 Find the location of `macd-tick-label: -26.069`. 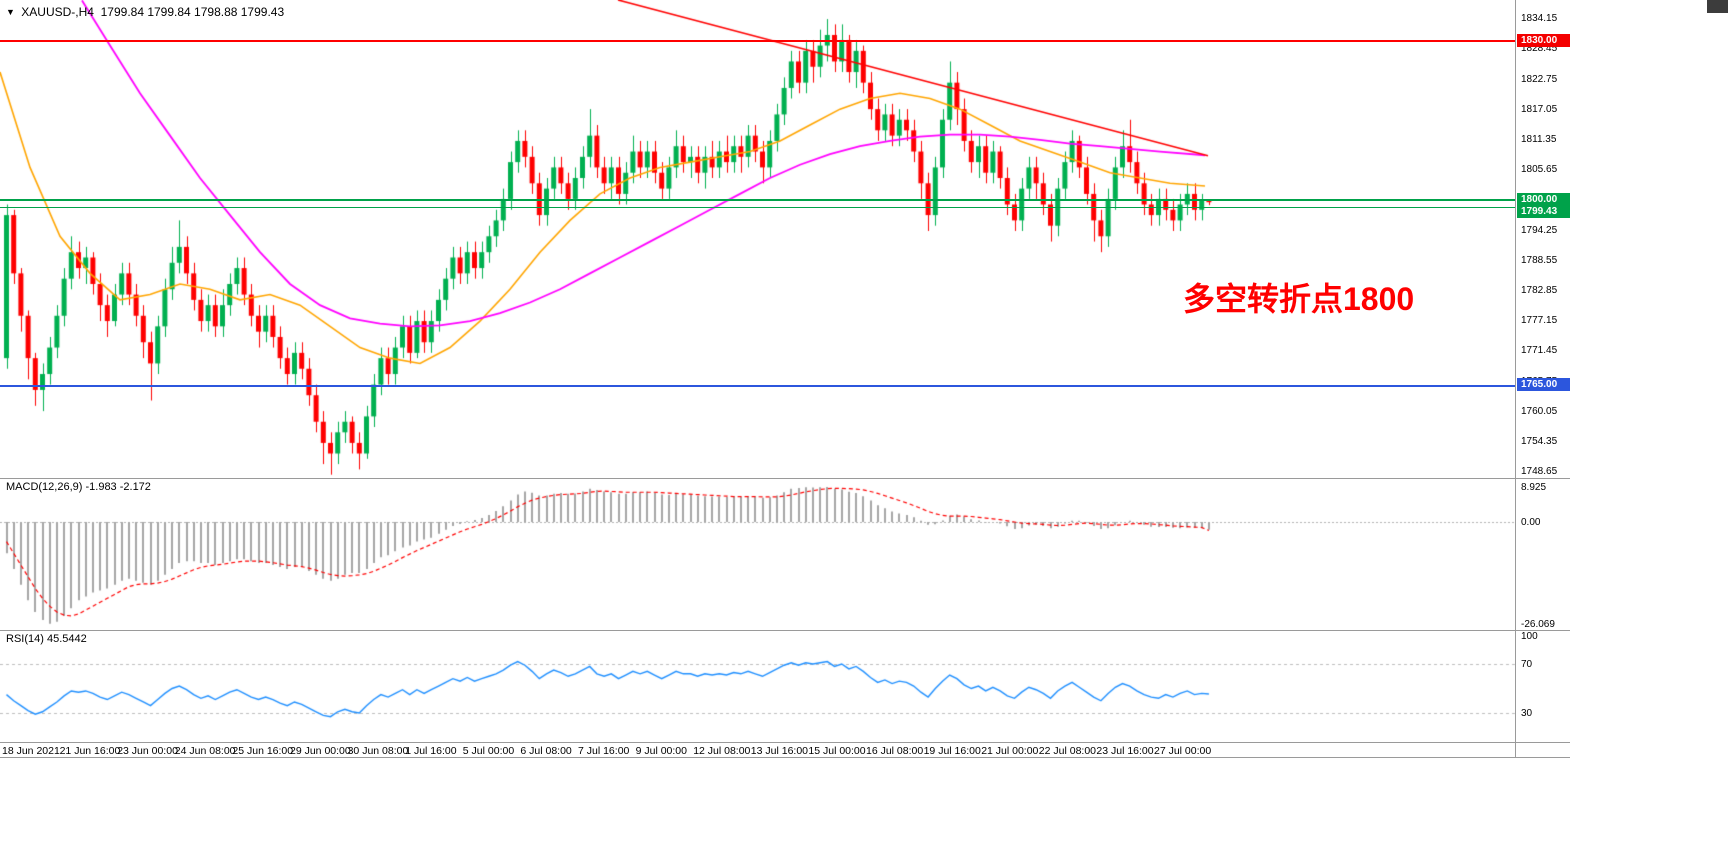

macd-tick-label: -26.069 is located at coordinates (1538, 625).